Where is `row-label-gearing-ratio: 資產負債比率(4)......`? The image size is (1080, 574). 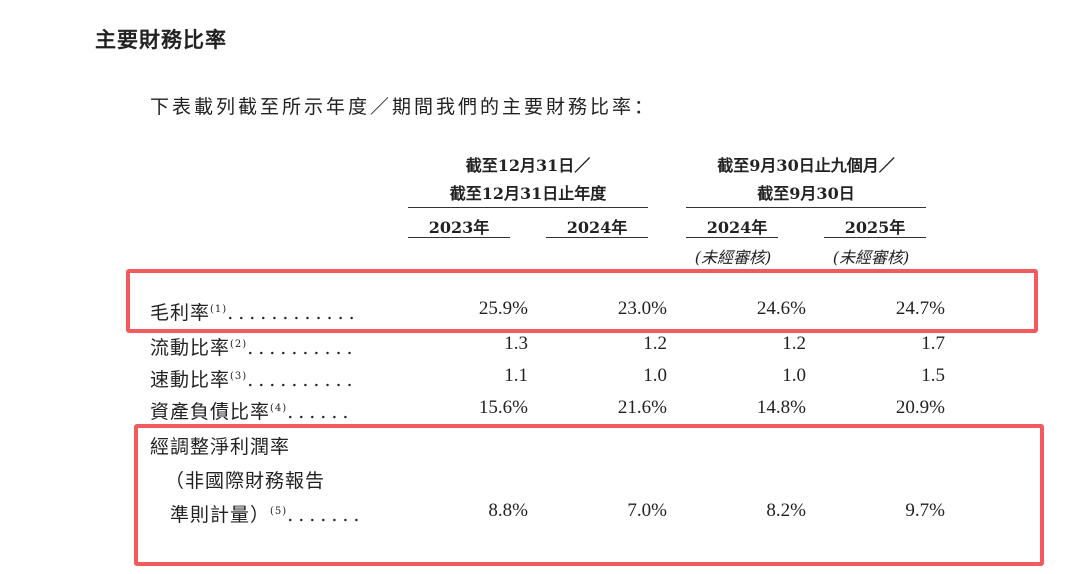
row-label-gearing-ratio: 資產負債比率(4)...... is located at coordinates (252, 412).